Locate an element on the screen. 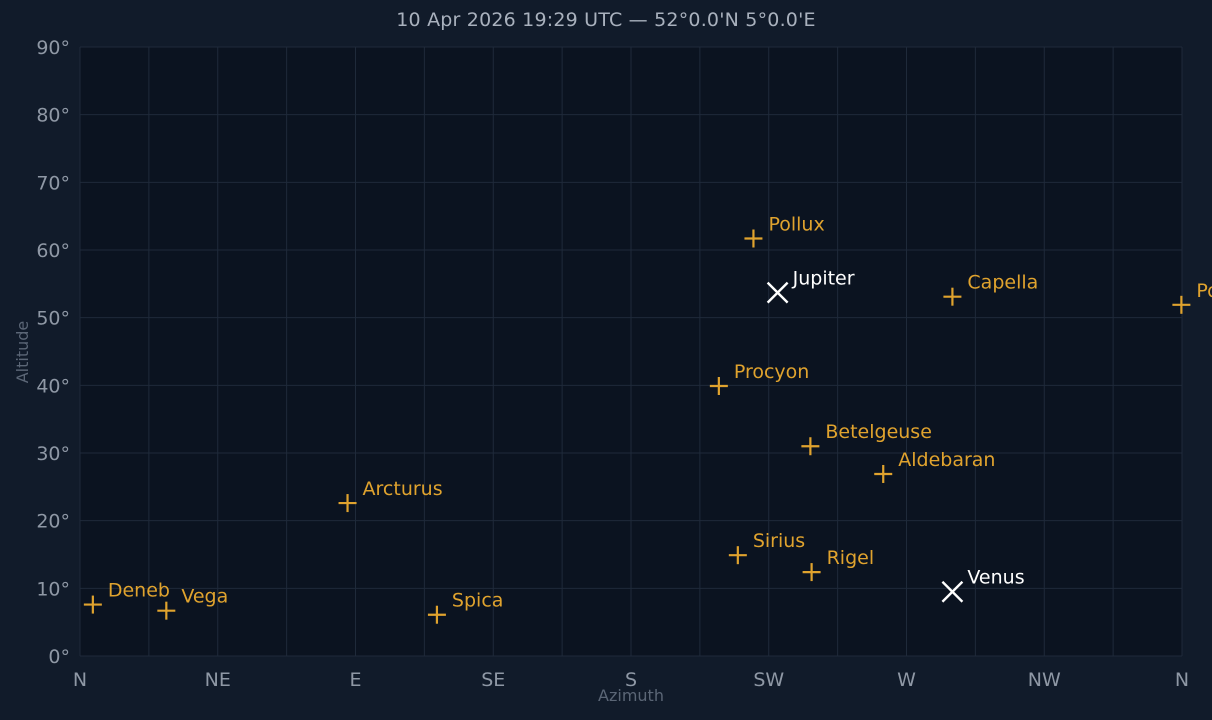 Image resolution: width=1212 pixels, height=720 pixels. star-label: Sirius is located at coordinates (779, 541).